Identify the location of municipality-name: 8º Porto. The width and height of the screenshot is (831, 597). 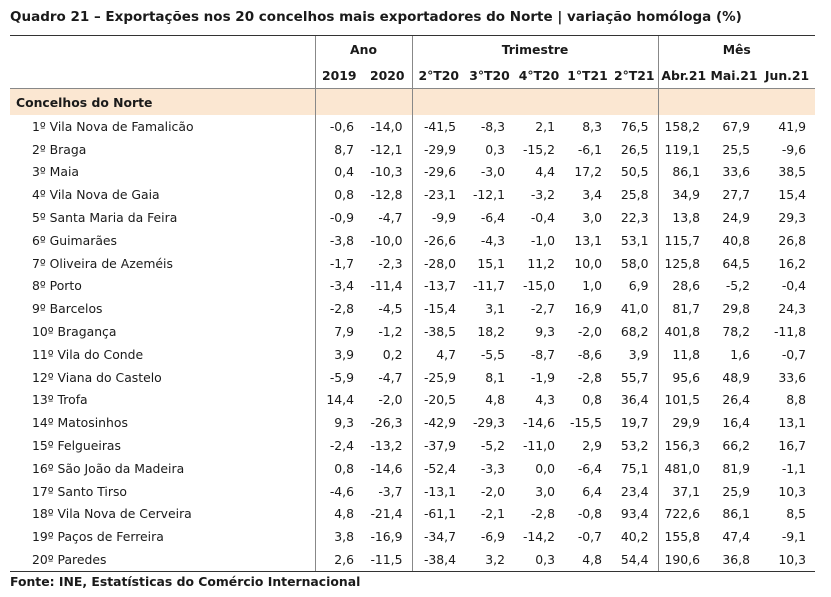
(57, 286).